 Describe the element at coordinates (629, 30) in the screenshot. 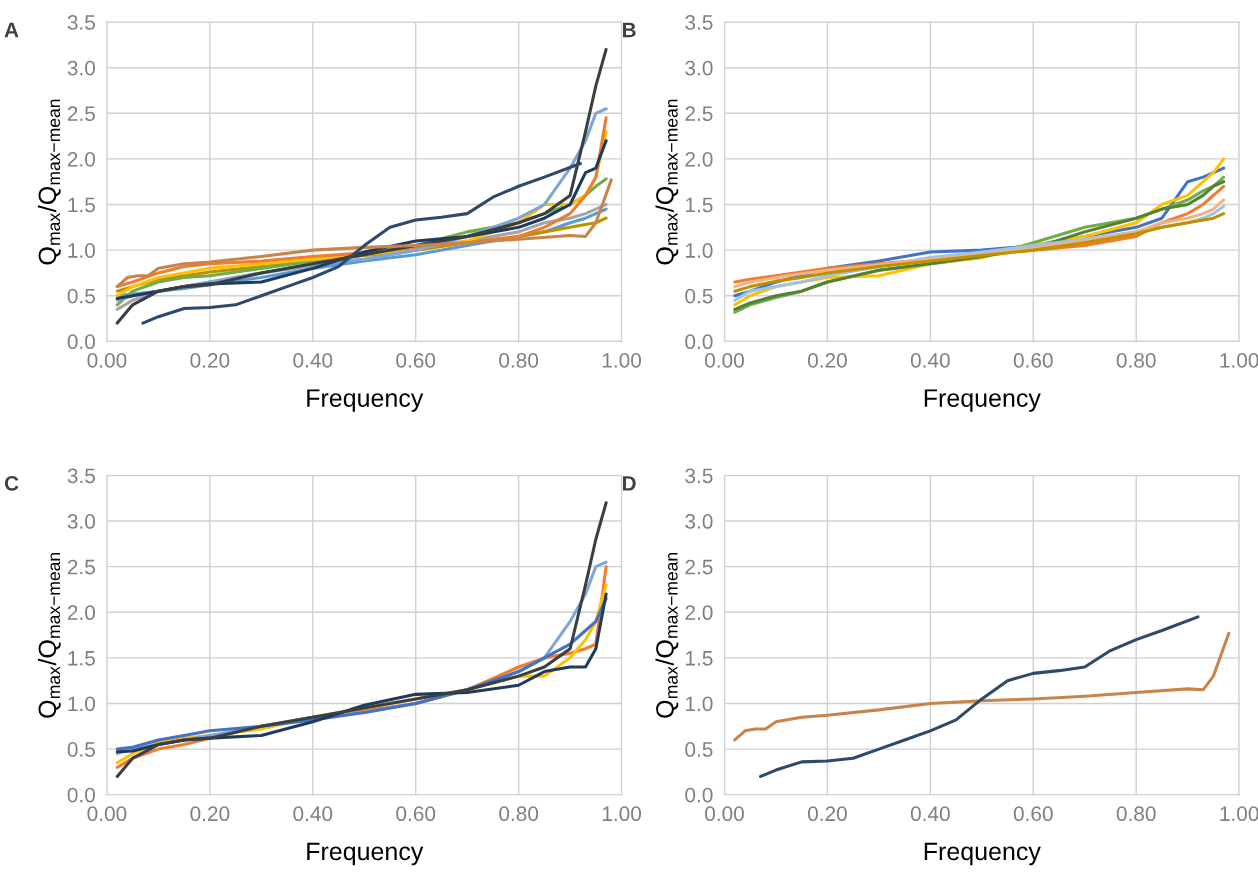

I see `chart-title: B` at that location.